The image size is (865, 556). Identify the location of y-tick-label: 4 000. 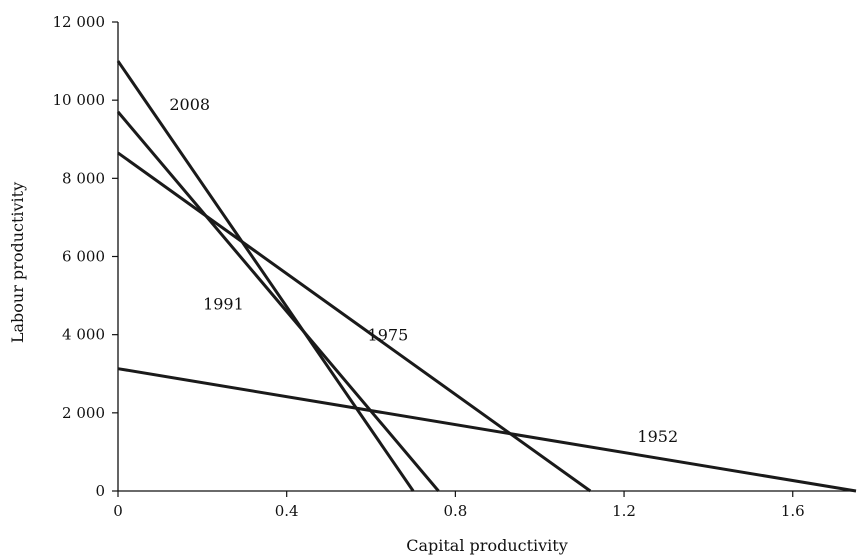
(83, 335).